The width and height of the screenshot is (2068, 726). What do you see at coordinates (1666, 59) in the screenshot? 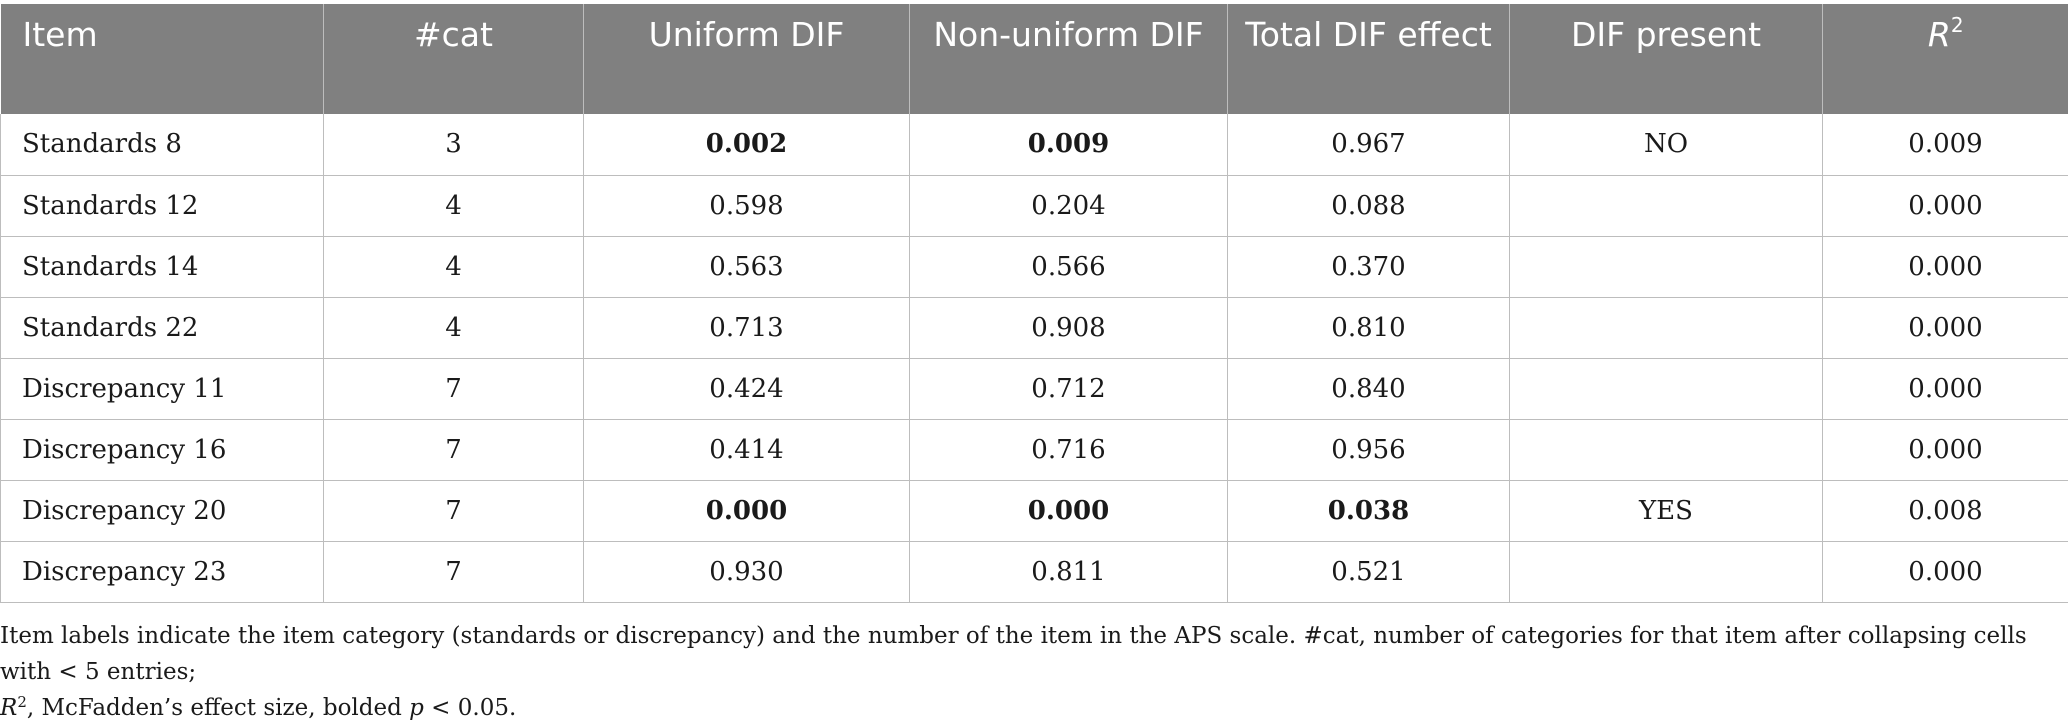
I see `header-dif-present: DIF present` at bounding box center [1666, 59].